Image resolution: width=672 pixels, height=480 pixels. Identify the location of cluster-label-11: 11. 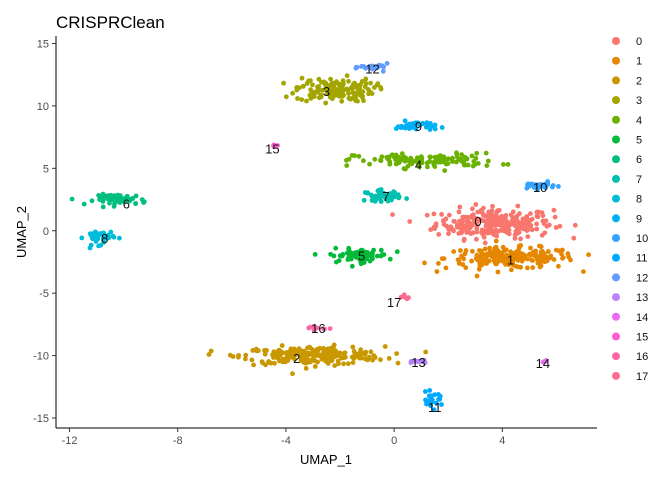
(435, 407).